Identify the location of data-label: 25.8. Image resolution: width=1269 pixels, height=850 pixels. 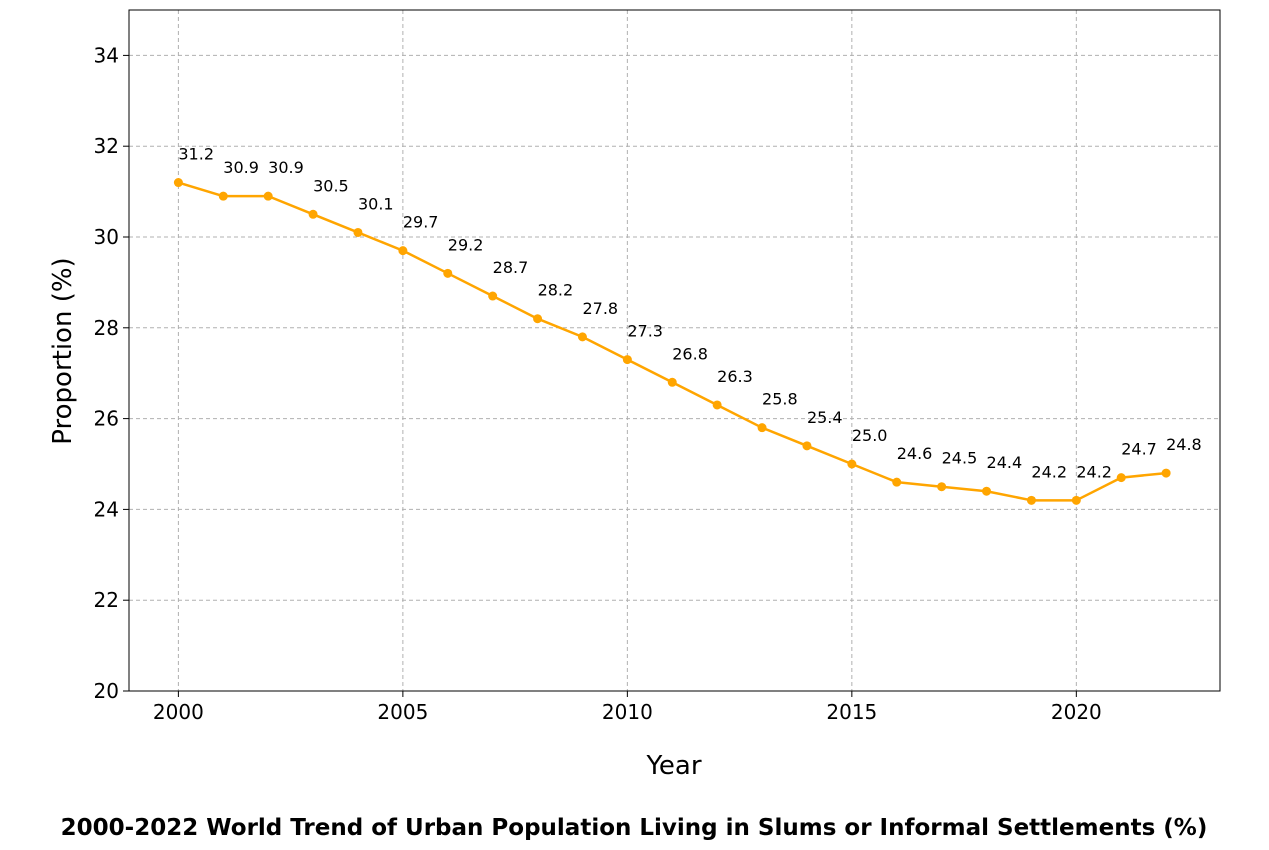
(780, 399).